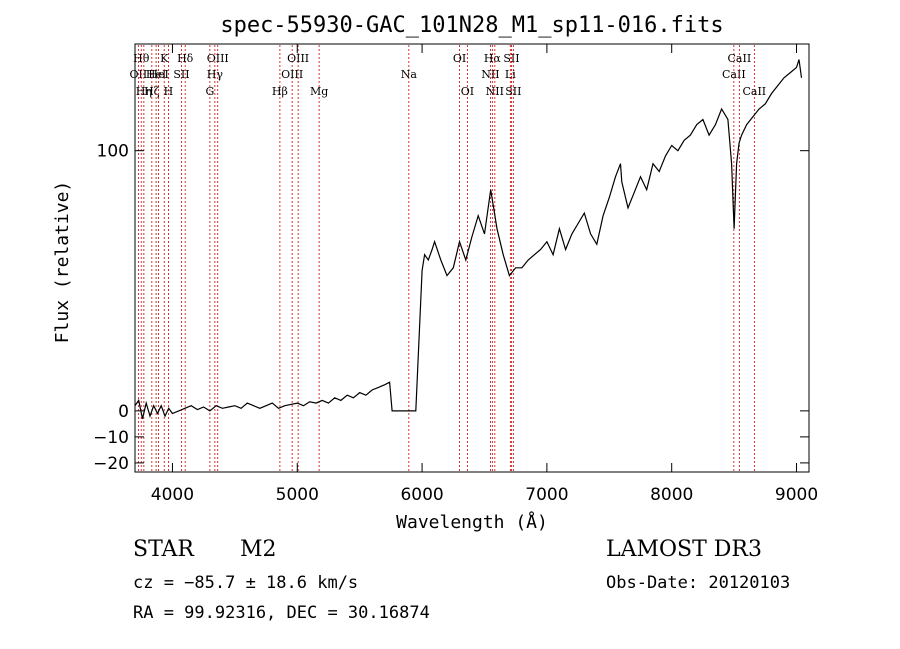 This screenshot has width=900, height=649. What do you see at coordinates (209, 91) in the screenshot?
I see `line-marker-label: G` at bounding box center [209, 91].